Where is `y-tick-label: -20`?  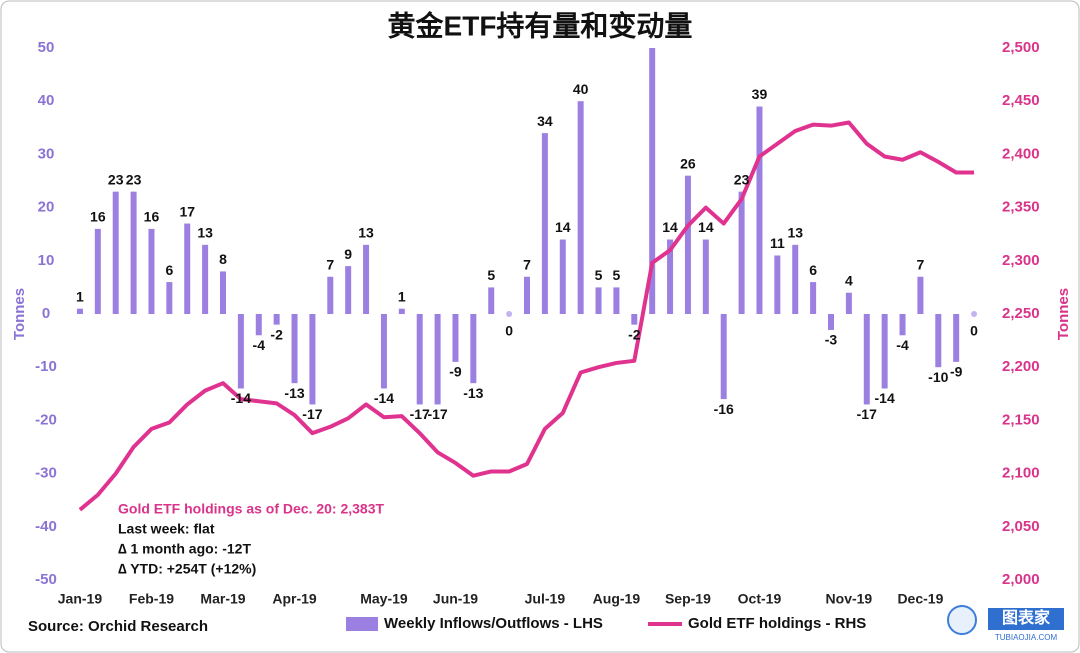 y-tick-label: -20 is located at coordinates (46, 419).